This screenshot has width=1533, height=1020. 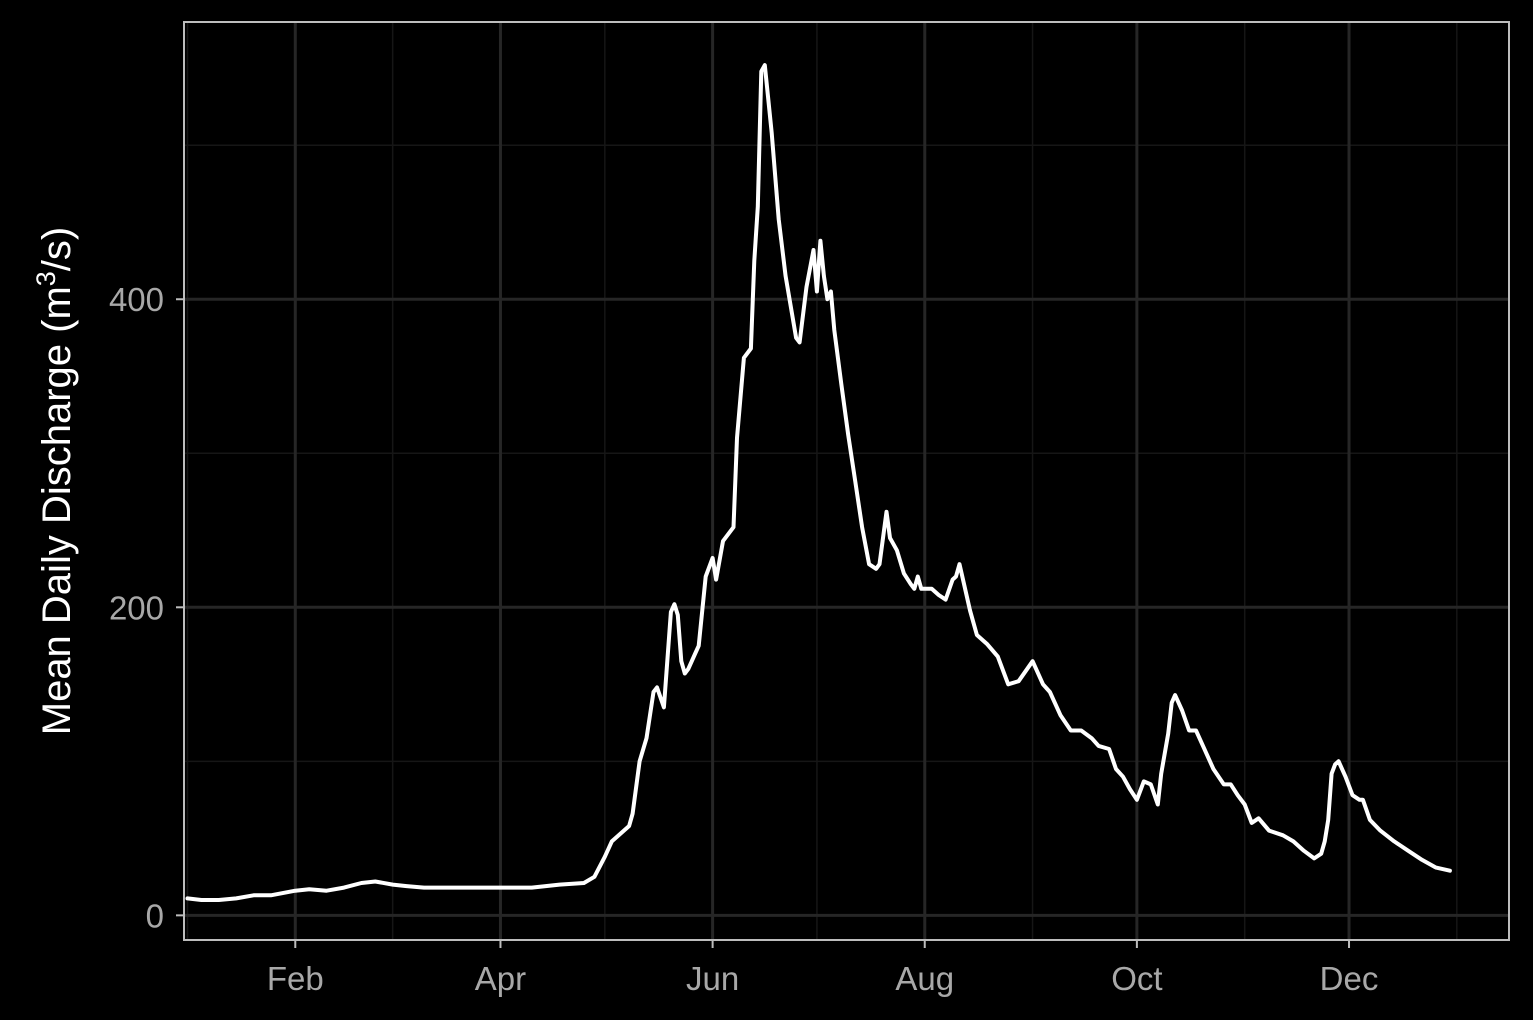 I want to click on y-tick-label: 400, so click(x=136, y=299).